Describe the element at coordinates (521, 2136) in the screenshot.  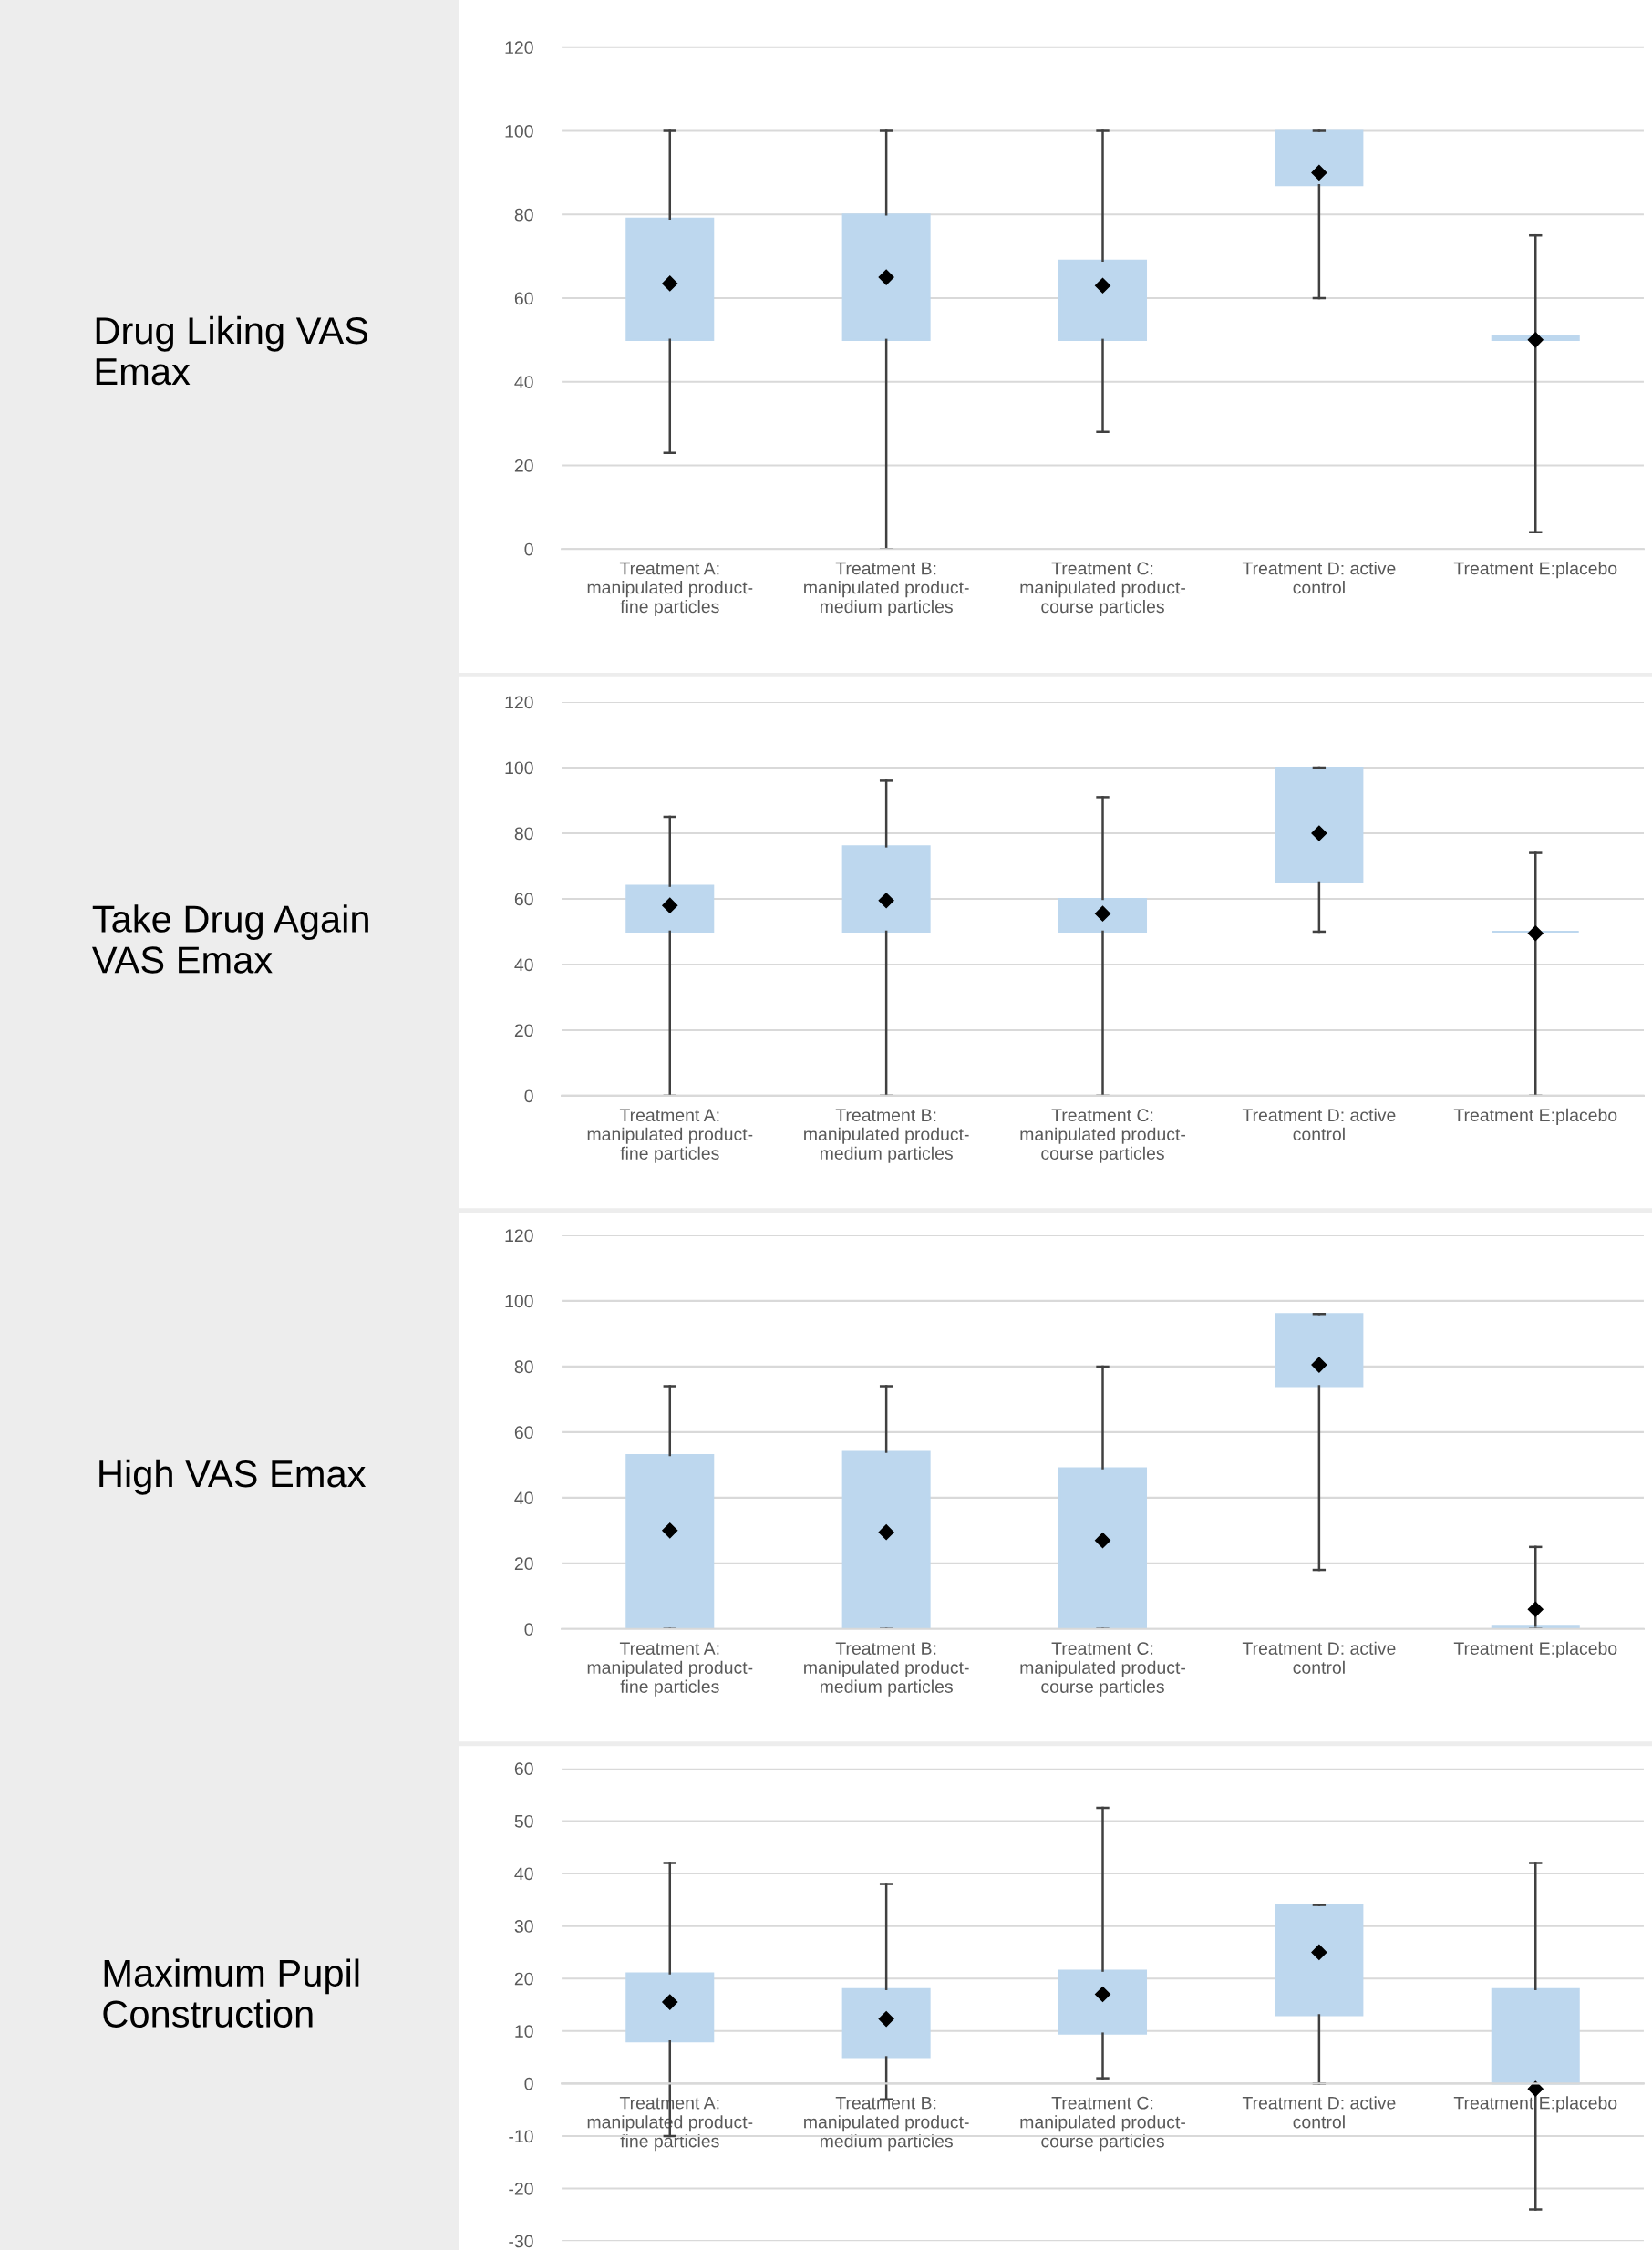
I see `y-tick-label: -10` at that location.